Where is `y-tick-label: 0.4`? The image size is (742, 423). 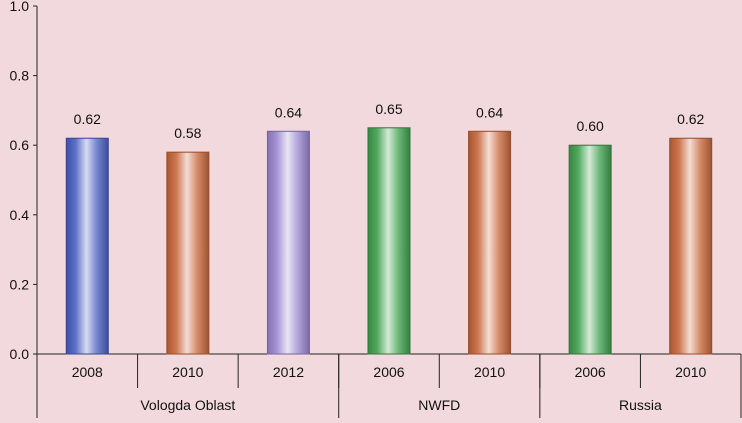 y-tick-label: 0.4 is located at coordinates (20, 215).